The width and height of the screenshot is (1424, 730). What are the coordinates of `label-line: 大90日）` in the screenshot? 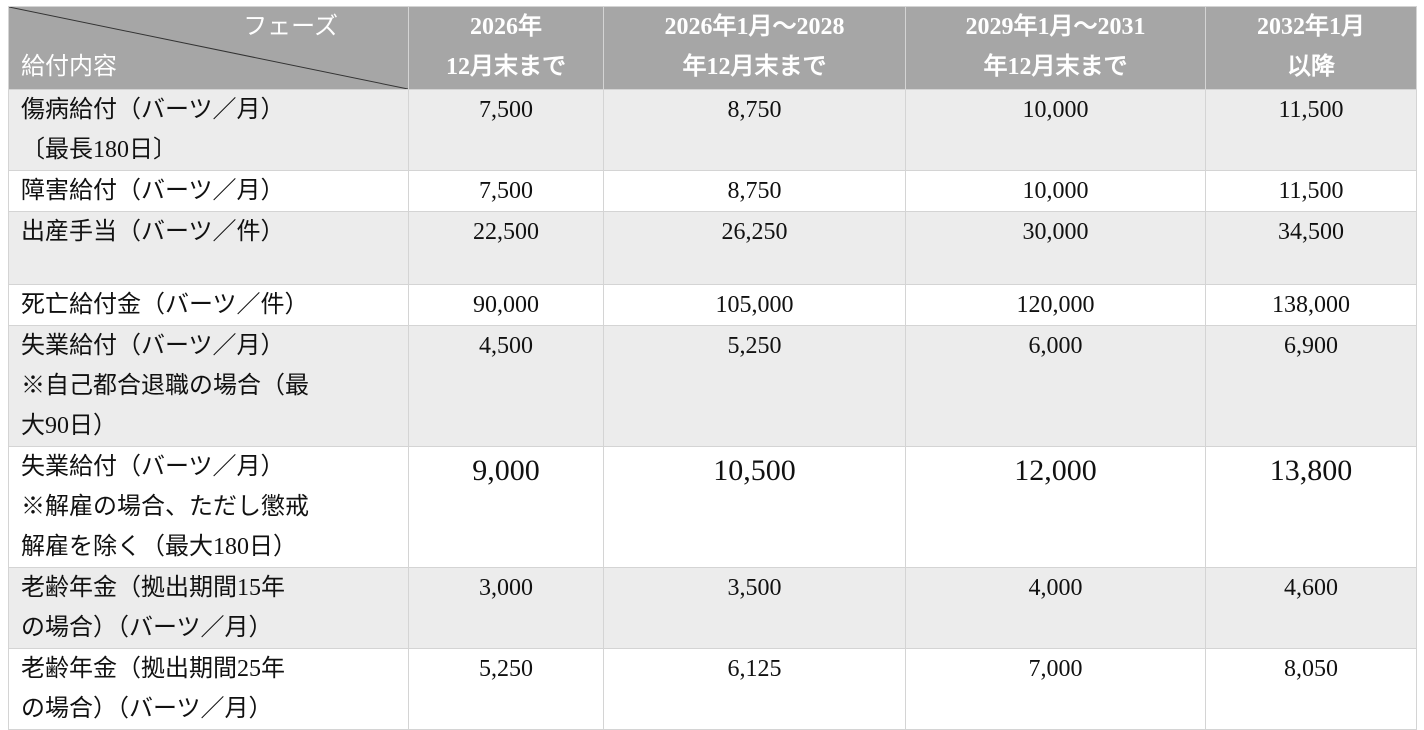 It's located at (69, 426).